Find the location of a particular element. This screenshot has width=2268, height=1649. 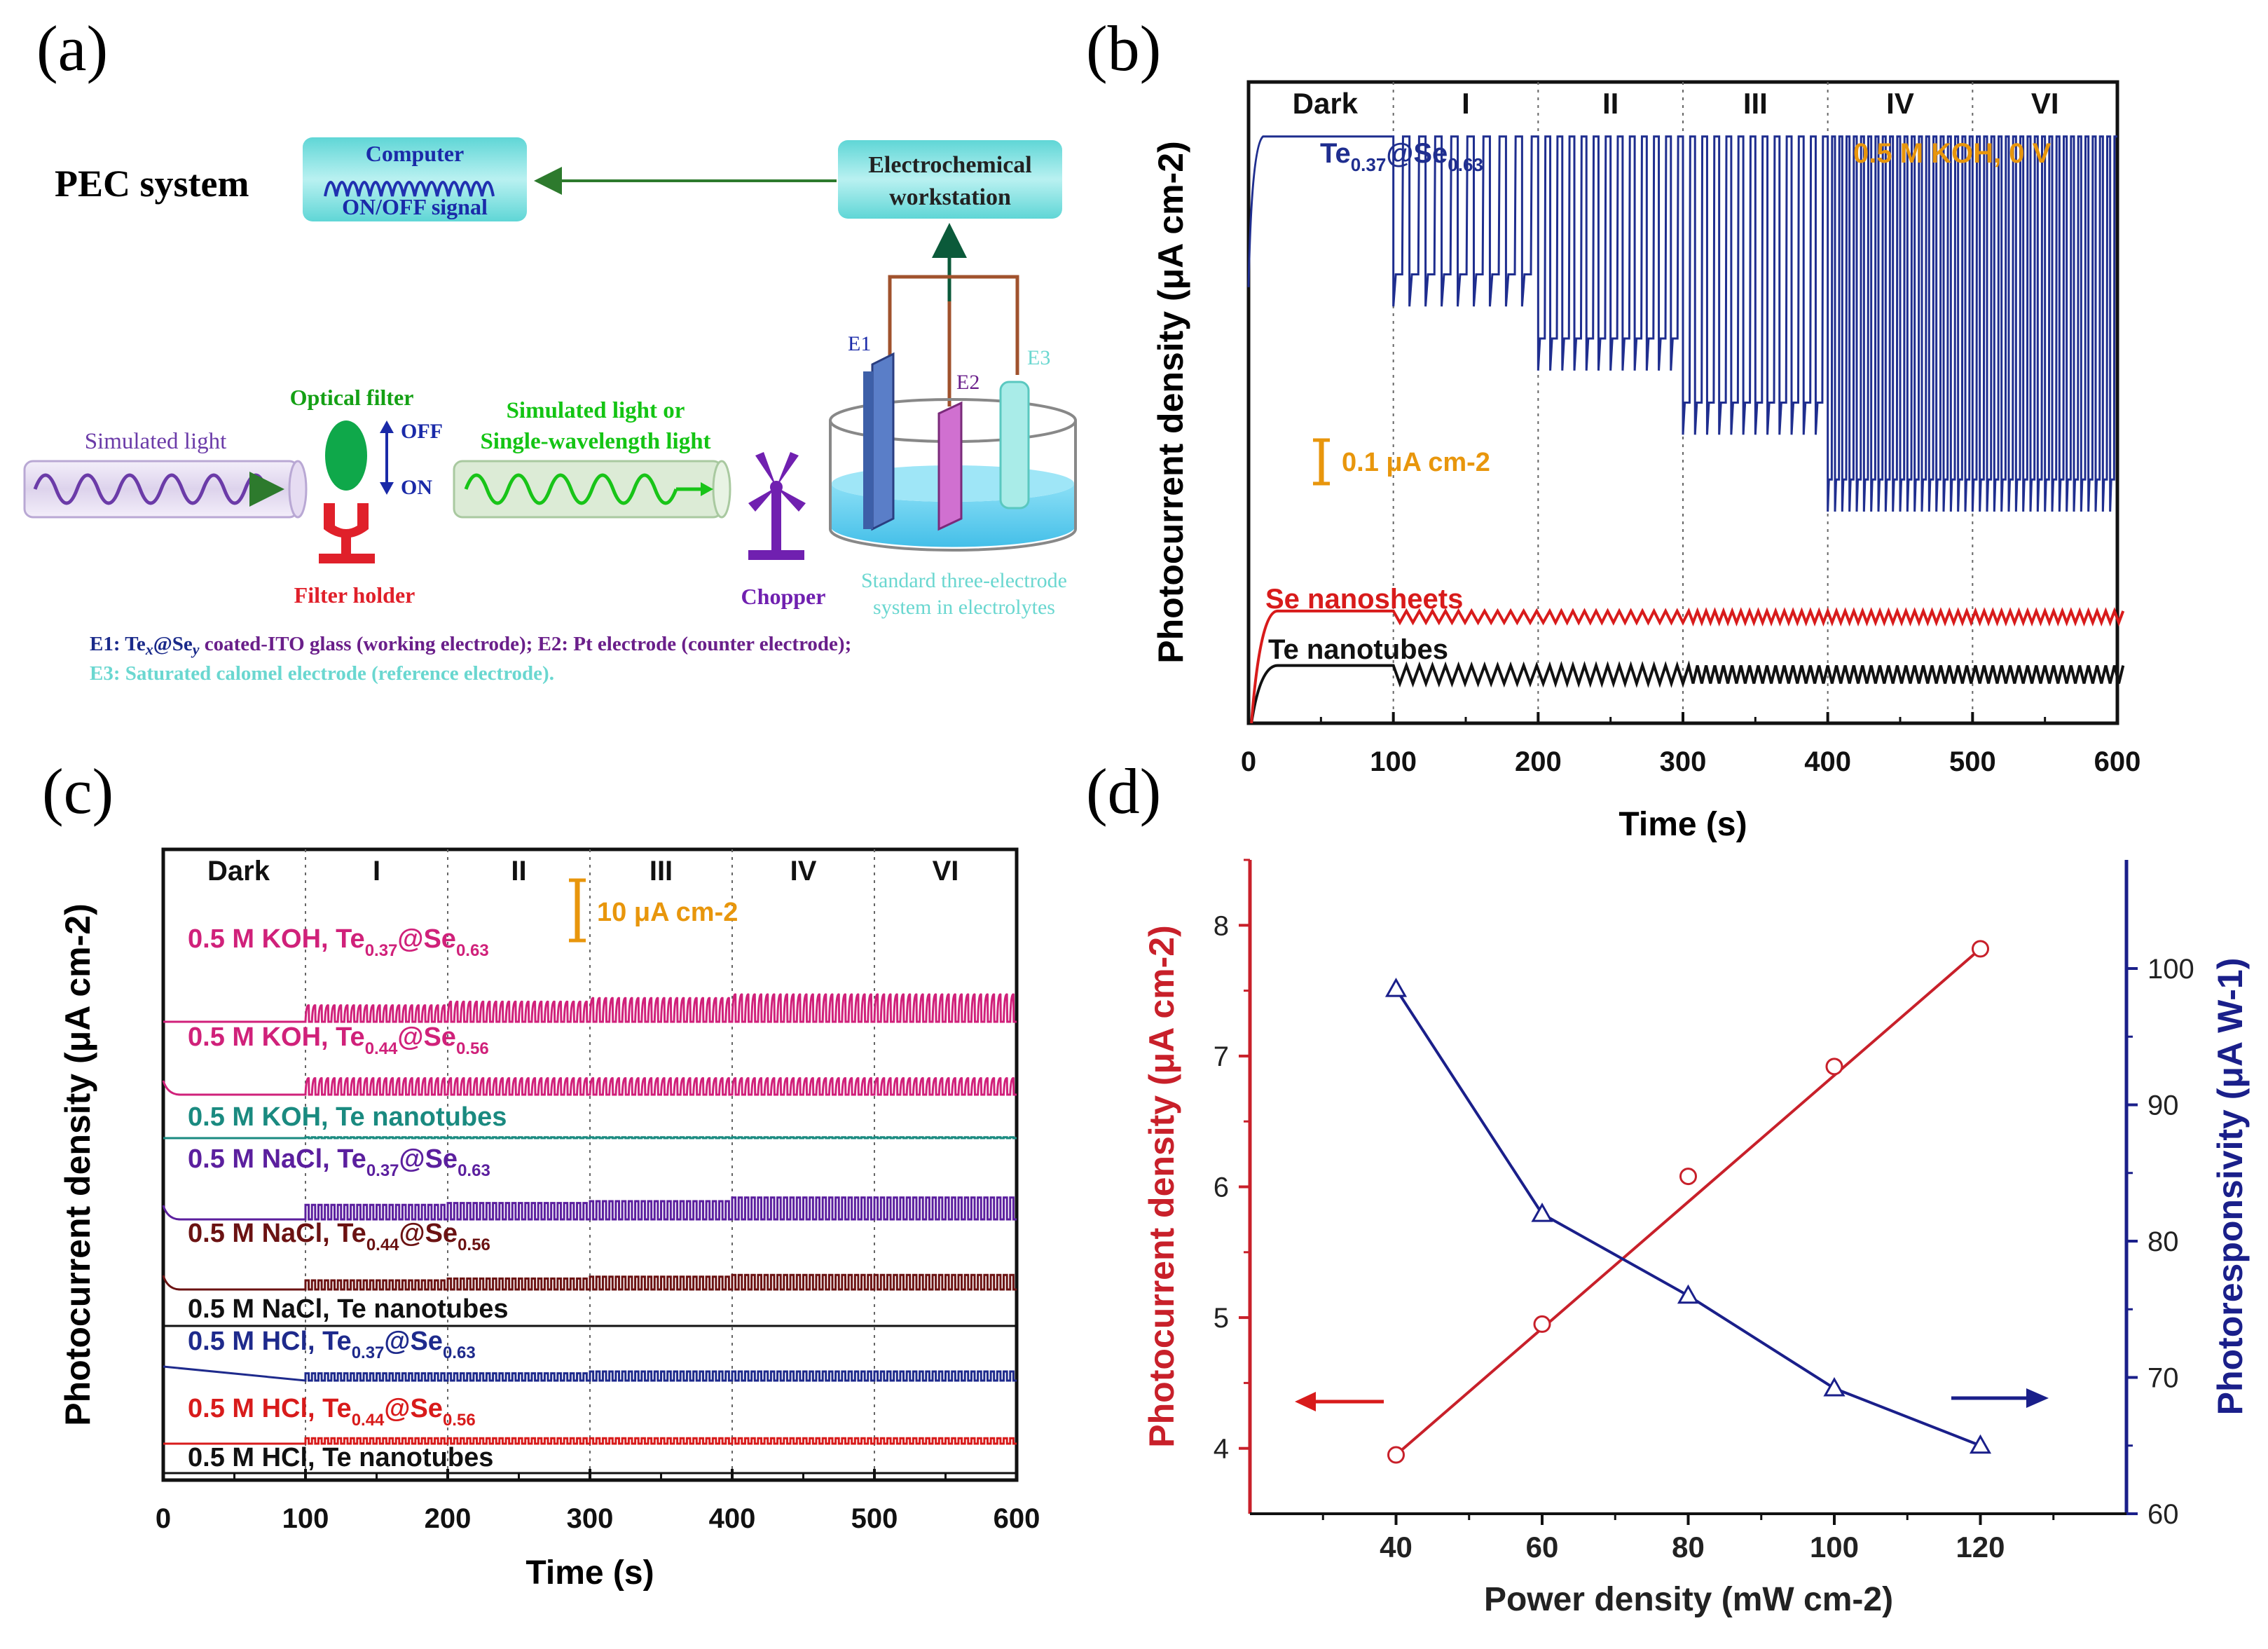

y-tick-label-right-d: 70 is located at coordinates (2163, 1379).